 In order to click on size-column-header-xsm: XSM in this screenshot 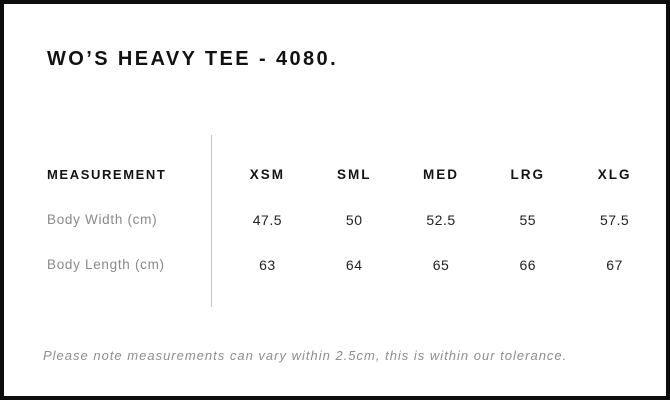, I will do `click(267, 174)`.